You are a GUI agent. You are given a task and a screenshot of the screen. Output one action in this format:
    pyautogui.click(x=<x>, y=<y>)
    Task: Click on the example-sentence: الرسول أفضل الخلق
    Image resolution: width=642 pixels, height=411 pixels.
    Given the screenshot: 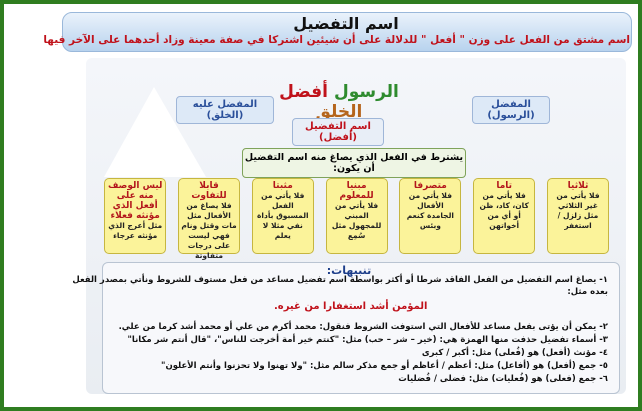 What is the action you would take?
    pyautogui.click(x=339, y=102)
    